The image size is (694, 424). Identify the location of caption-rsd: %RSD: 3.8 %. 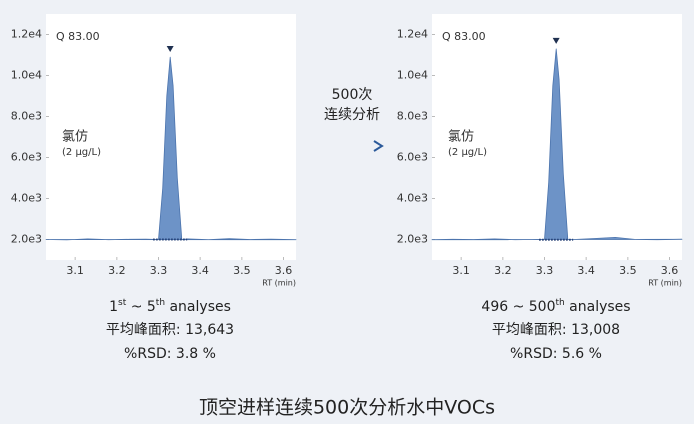
(170, 354).